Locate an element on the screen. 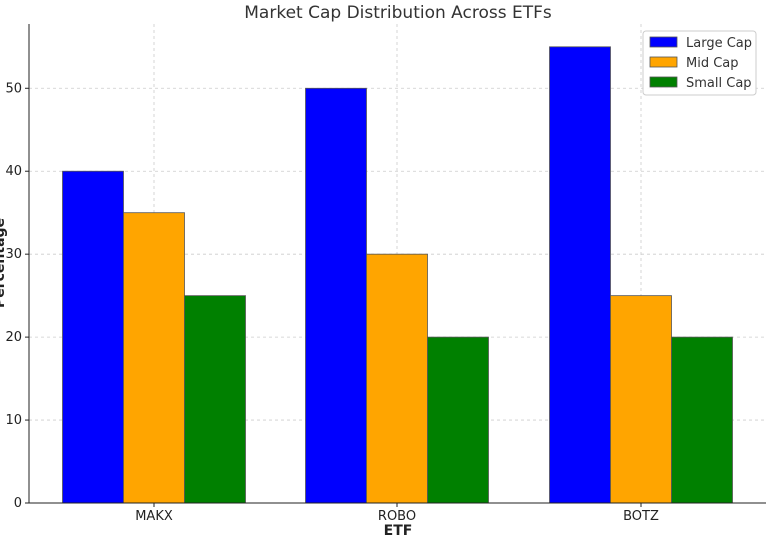 Image resolution: width=773 pixels, height=540 pixels. y-tick-label: 30 is located at coordinates (13, 254).